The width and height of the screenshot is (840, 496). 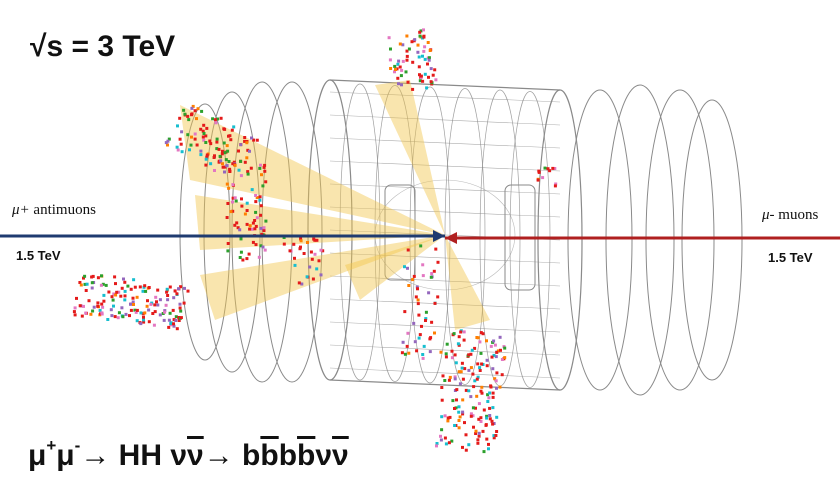 What do you see at coordinates (768, 215) in the screenshot?
I see `right-beam-symbol: μ-` at bounding box center [768, 215].